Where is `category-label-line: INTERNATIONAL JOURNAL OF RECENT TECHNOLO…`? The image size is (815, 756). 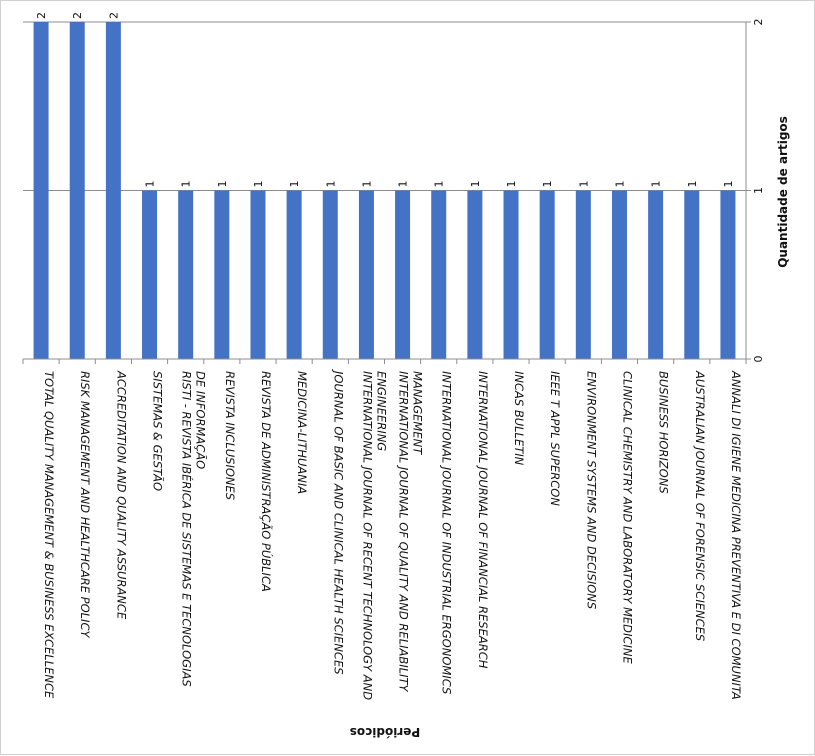 category-label-line: INTERNATIONAL JOURNAL OF RECENT TECHNOLO… is located at coordinates (367, 535).